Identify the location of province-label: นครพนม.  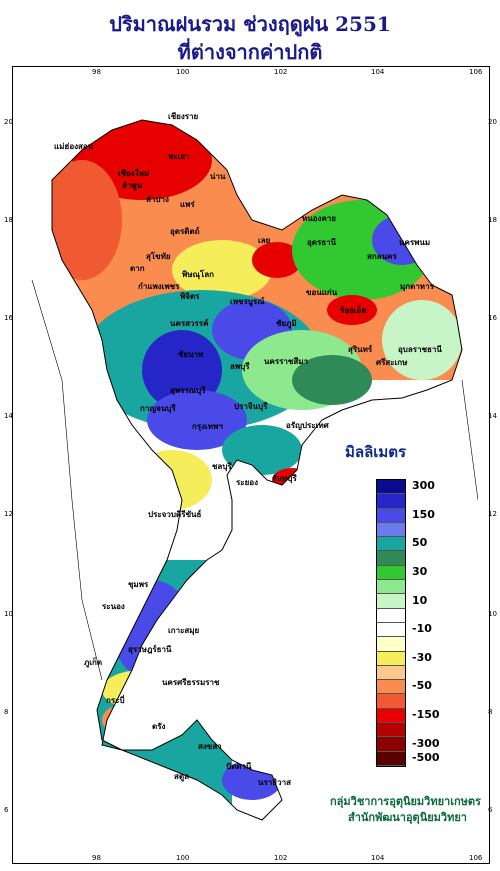
(415, 242).